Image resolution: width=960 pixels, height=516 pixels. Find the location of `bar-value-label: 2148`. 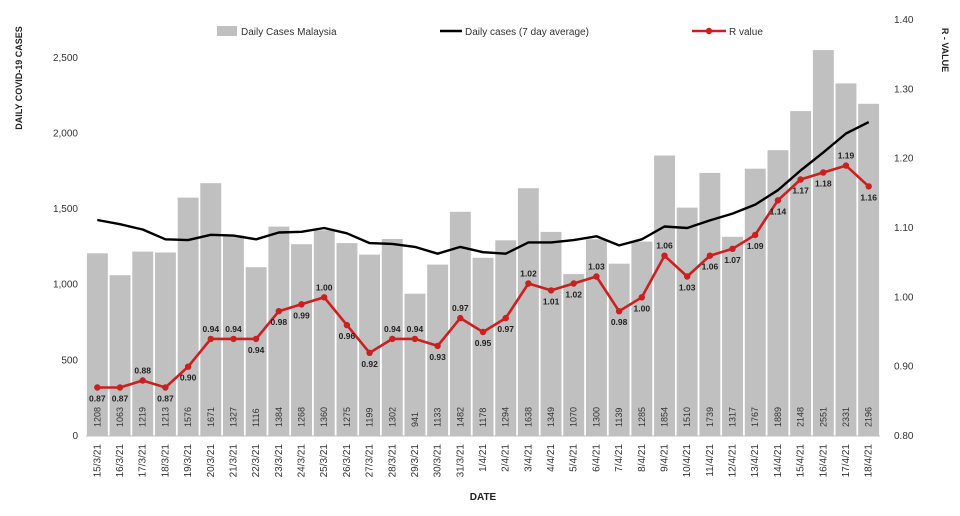

bar-value-label: 2148 is located at coordinates (801, 417).